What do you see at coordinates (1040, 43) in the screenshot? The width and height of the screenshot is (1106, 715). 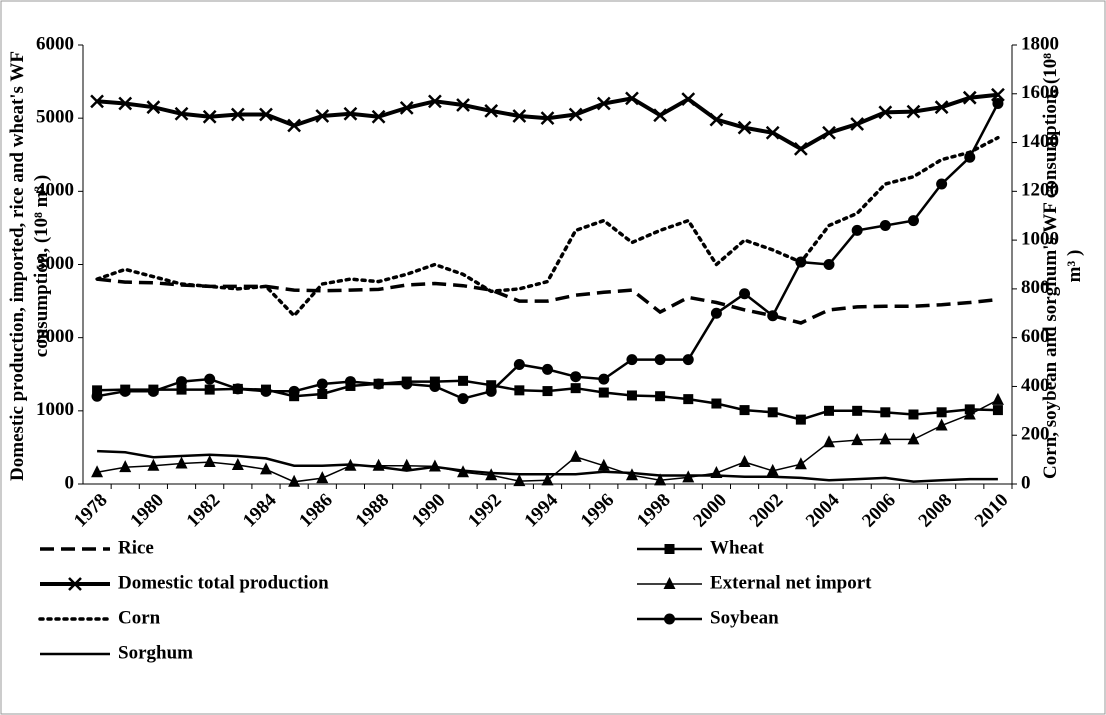 I see `y2-tick-label: 1800` at bounding box center [1040, 43].